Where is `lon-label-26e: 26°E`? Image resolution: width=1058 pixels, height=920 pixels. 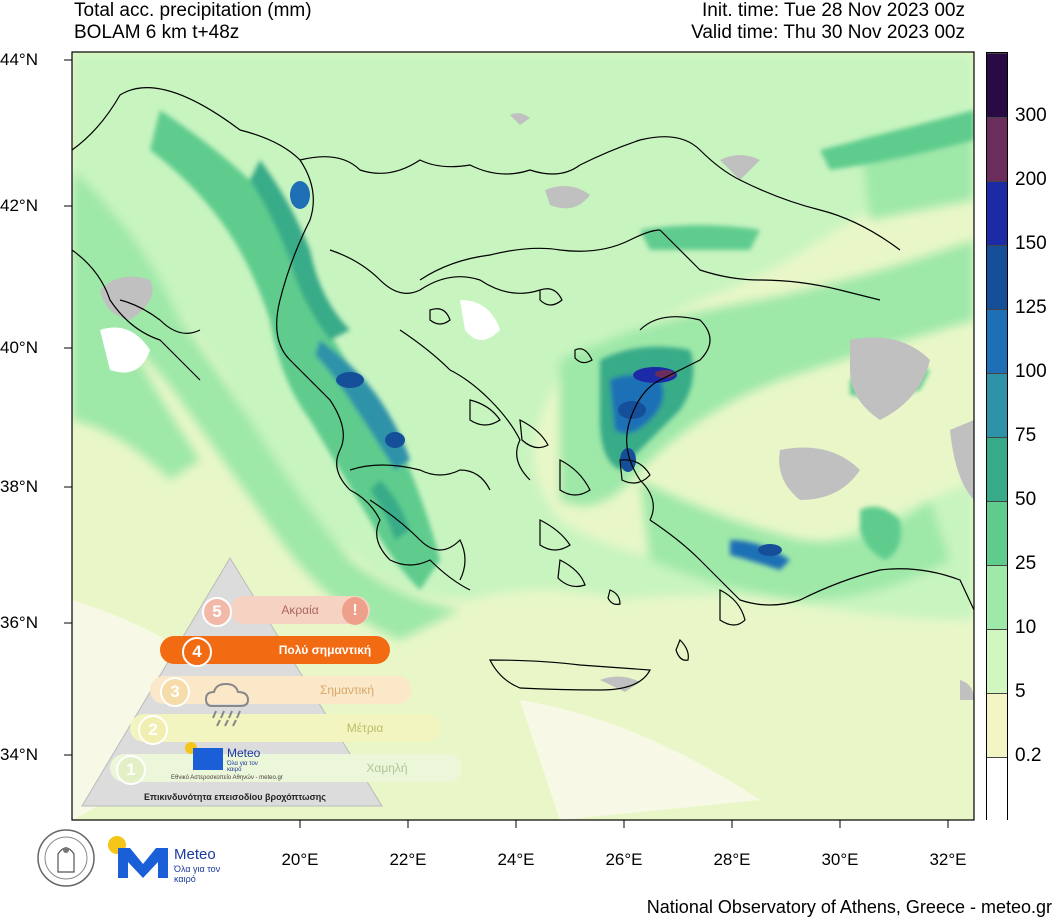 lon-label-26e: 26°E is located at coordinates (624, 859).